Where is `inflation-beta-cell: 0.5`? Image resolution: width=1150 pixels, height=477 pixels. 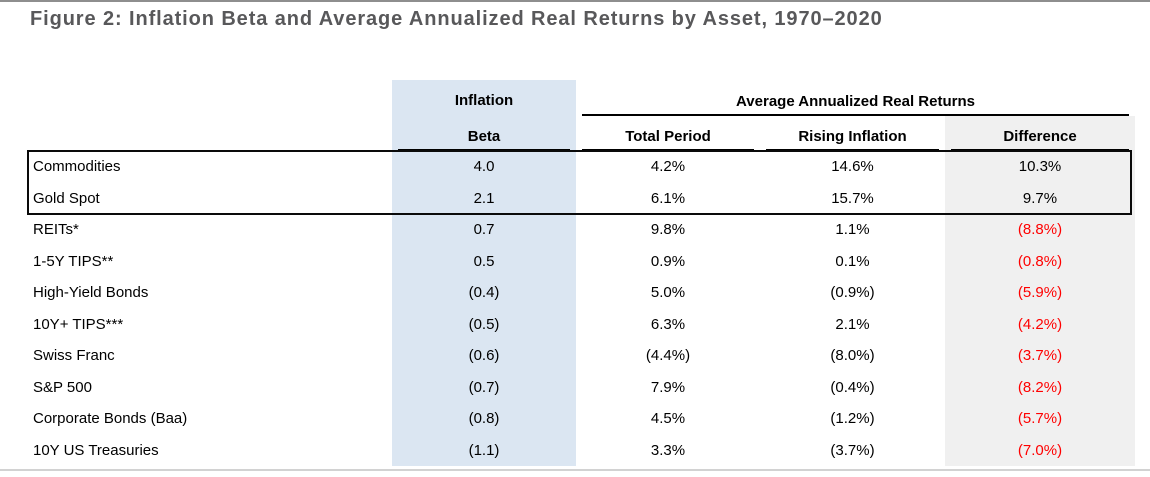
inflation-beta-cell: 0.5 is located at coordinates (484, 261).